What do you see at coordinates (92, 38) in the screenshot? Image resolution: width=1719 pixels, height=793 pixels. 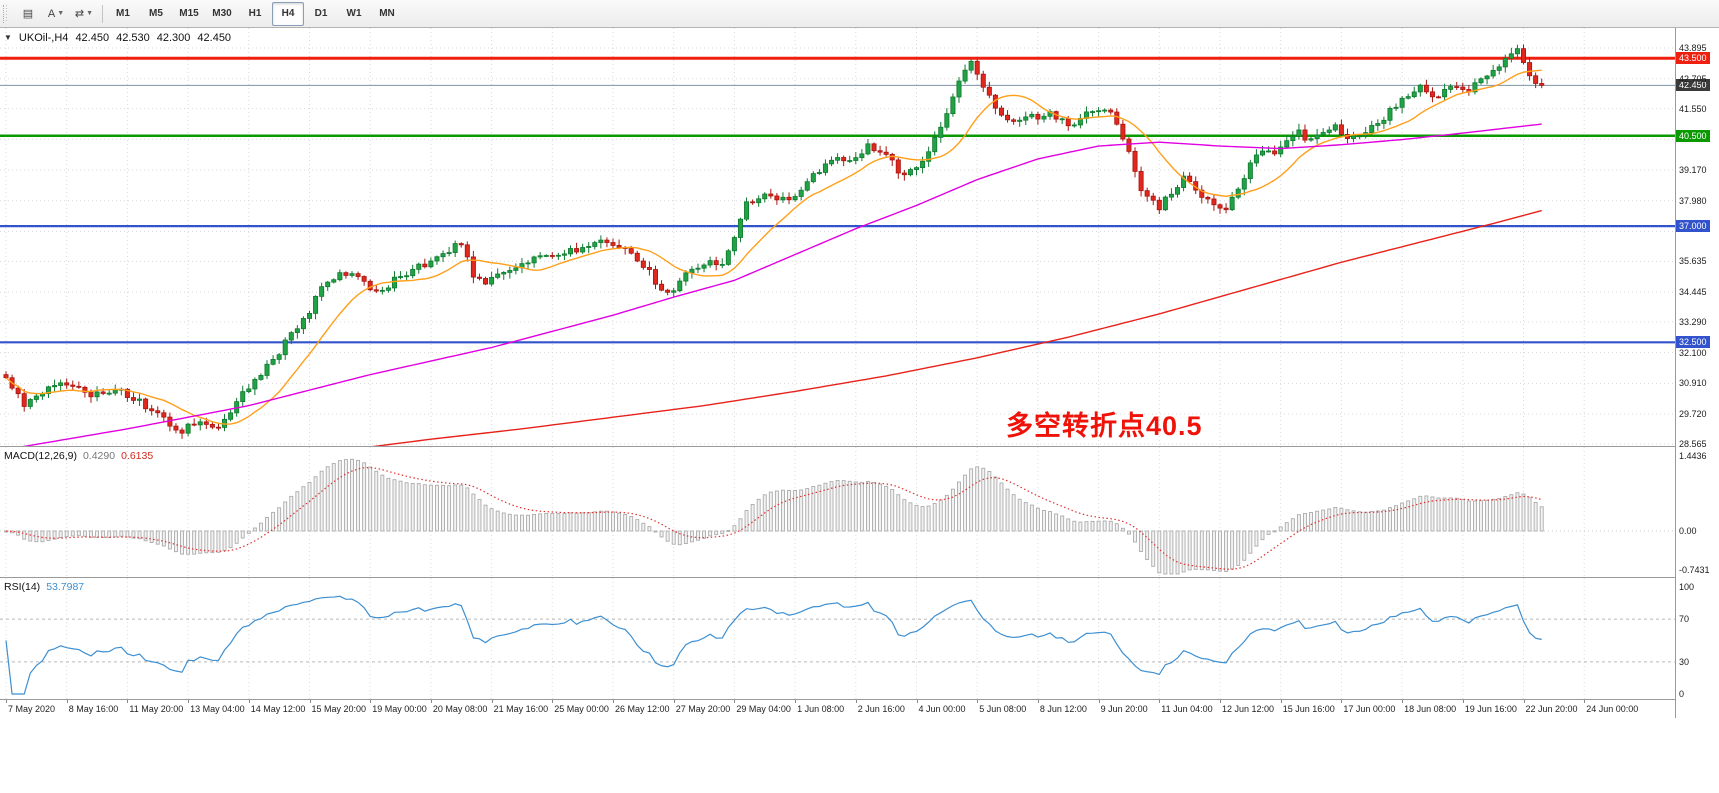 I see `ohlc-open: 42.450` at bounding box center [92, 38].